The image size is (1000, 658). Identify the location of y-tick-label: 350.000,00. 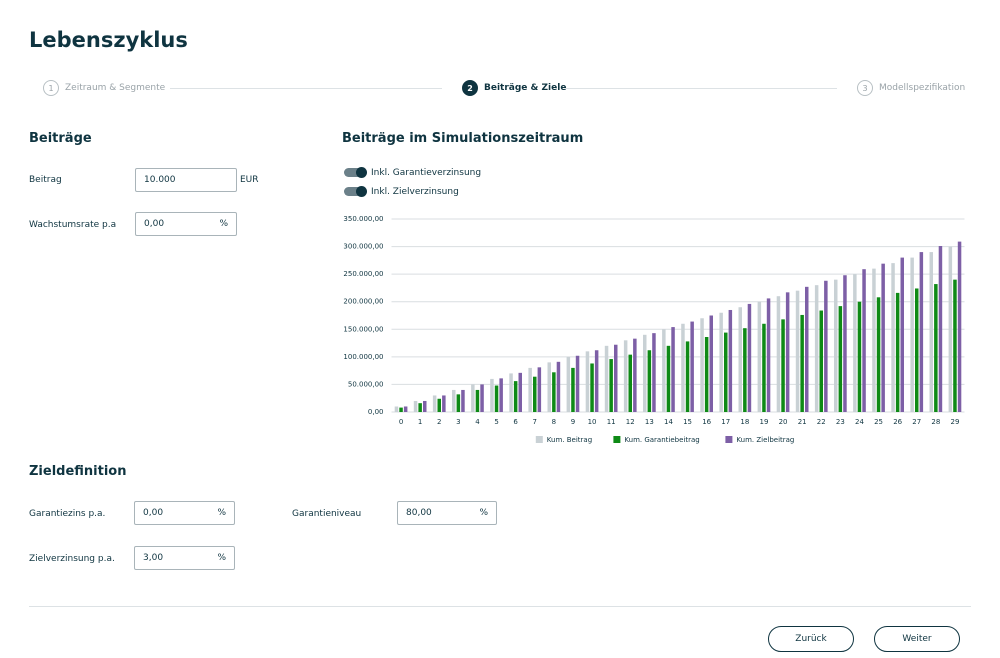
(363, 219).